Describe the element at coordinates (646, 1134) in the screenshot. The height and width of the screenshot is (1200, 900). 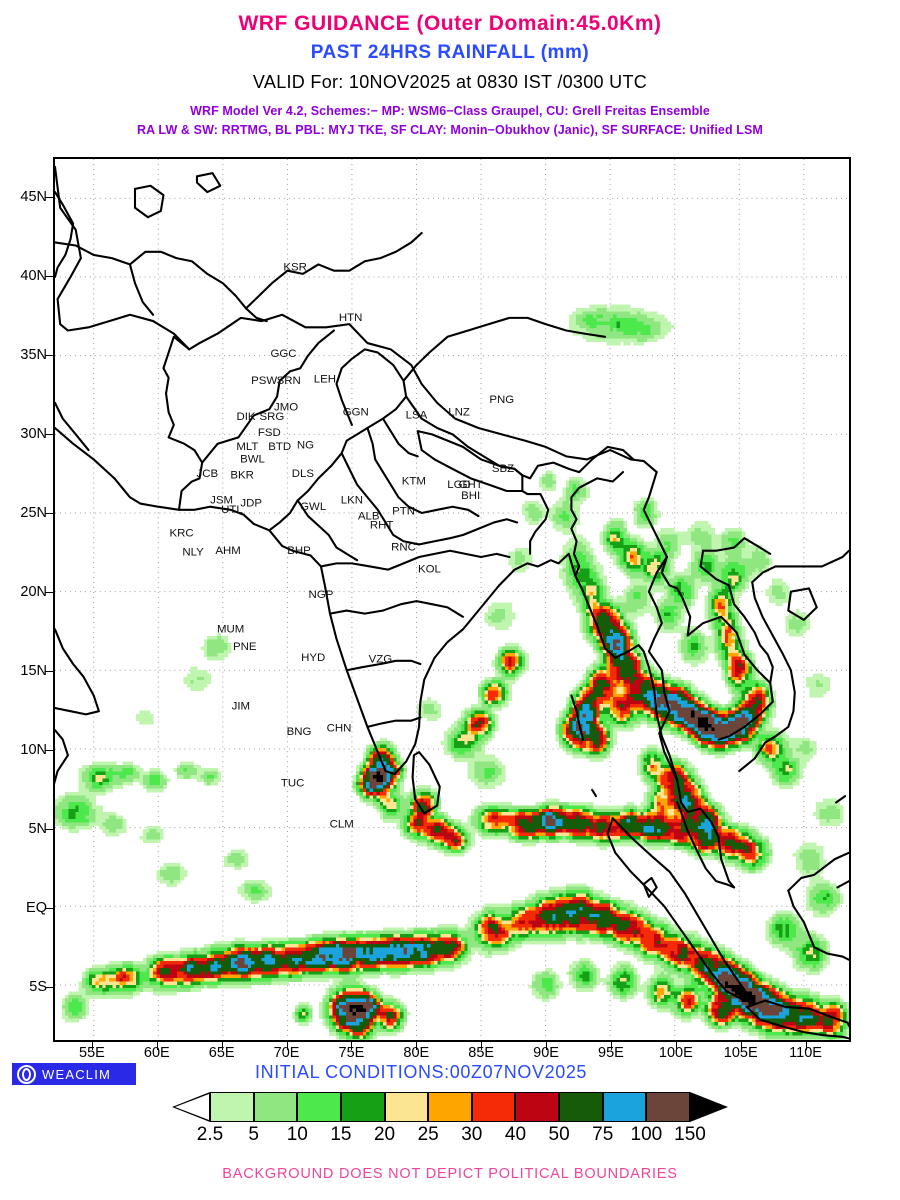
I see `colorbar-level-label: 100` at that location.